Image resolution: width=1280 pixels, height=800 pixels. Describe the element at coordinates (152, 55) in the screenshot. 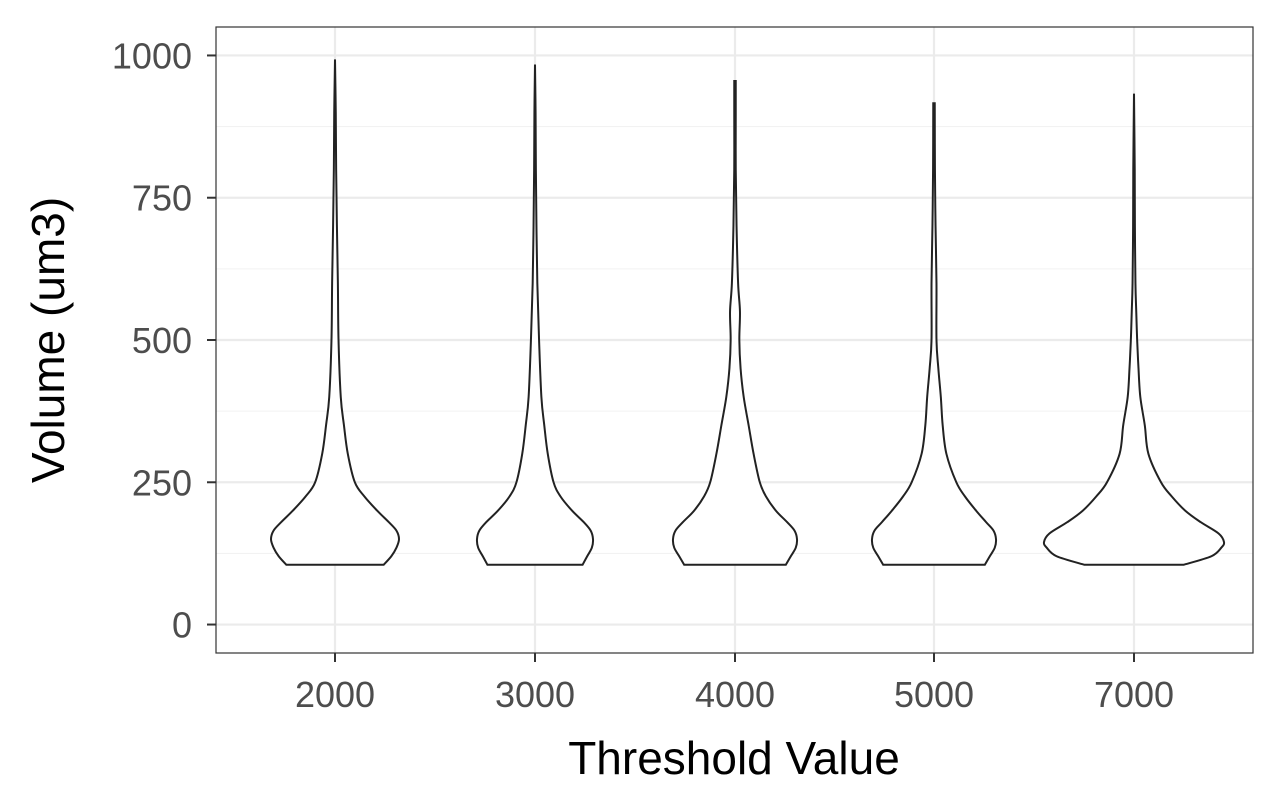

I see `y-tick-label: 1000` at that location.